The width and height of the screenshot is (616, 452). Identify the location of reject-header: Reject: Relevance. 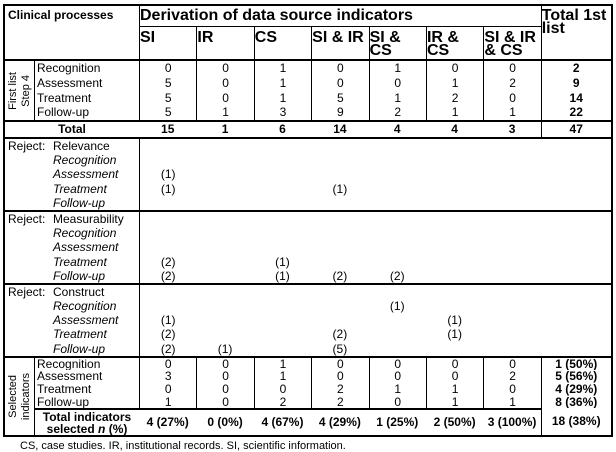
(72, 146).